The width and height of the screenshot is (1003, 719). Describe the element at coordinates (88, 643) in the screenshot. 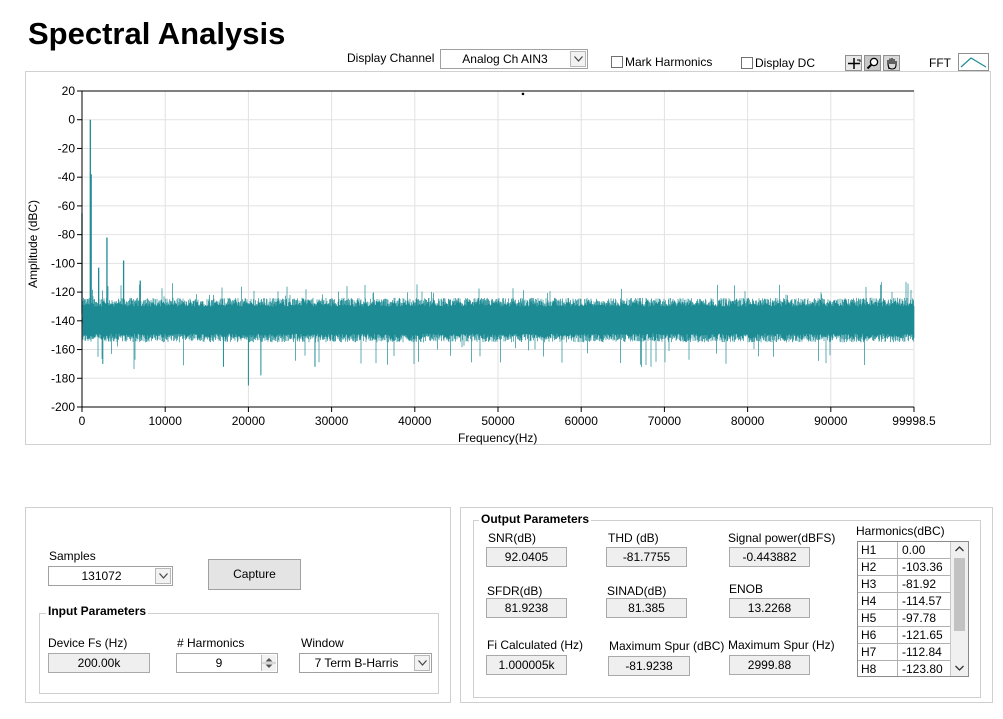

I see `device-fs-label: Device Fs (Hz)` at that location.